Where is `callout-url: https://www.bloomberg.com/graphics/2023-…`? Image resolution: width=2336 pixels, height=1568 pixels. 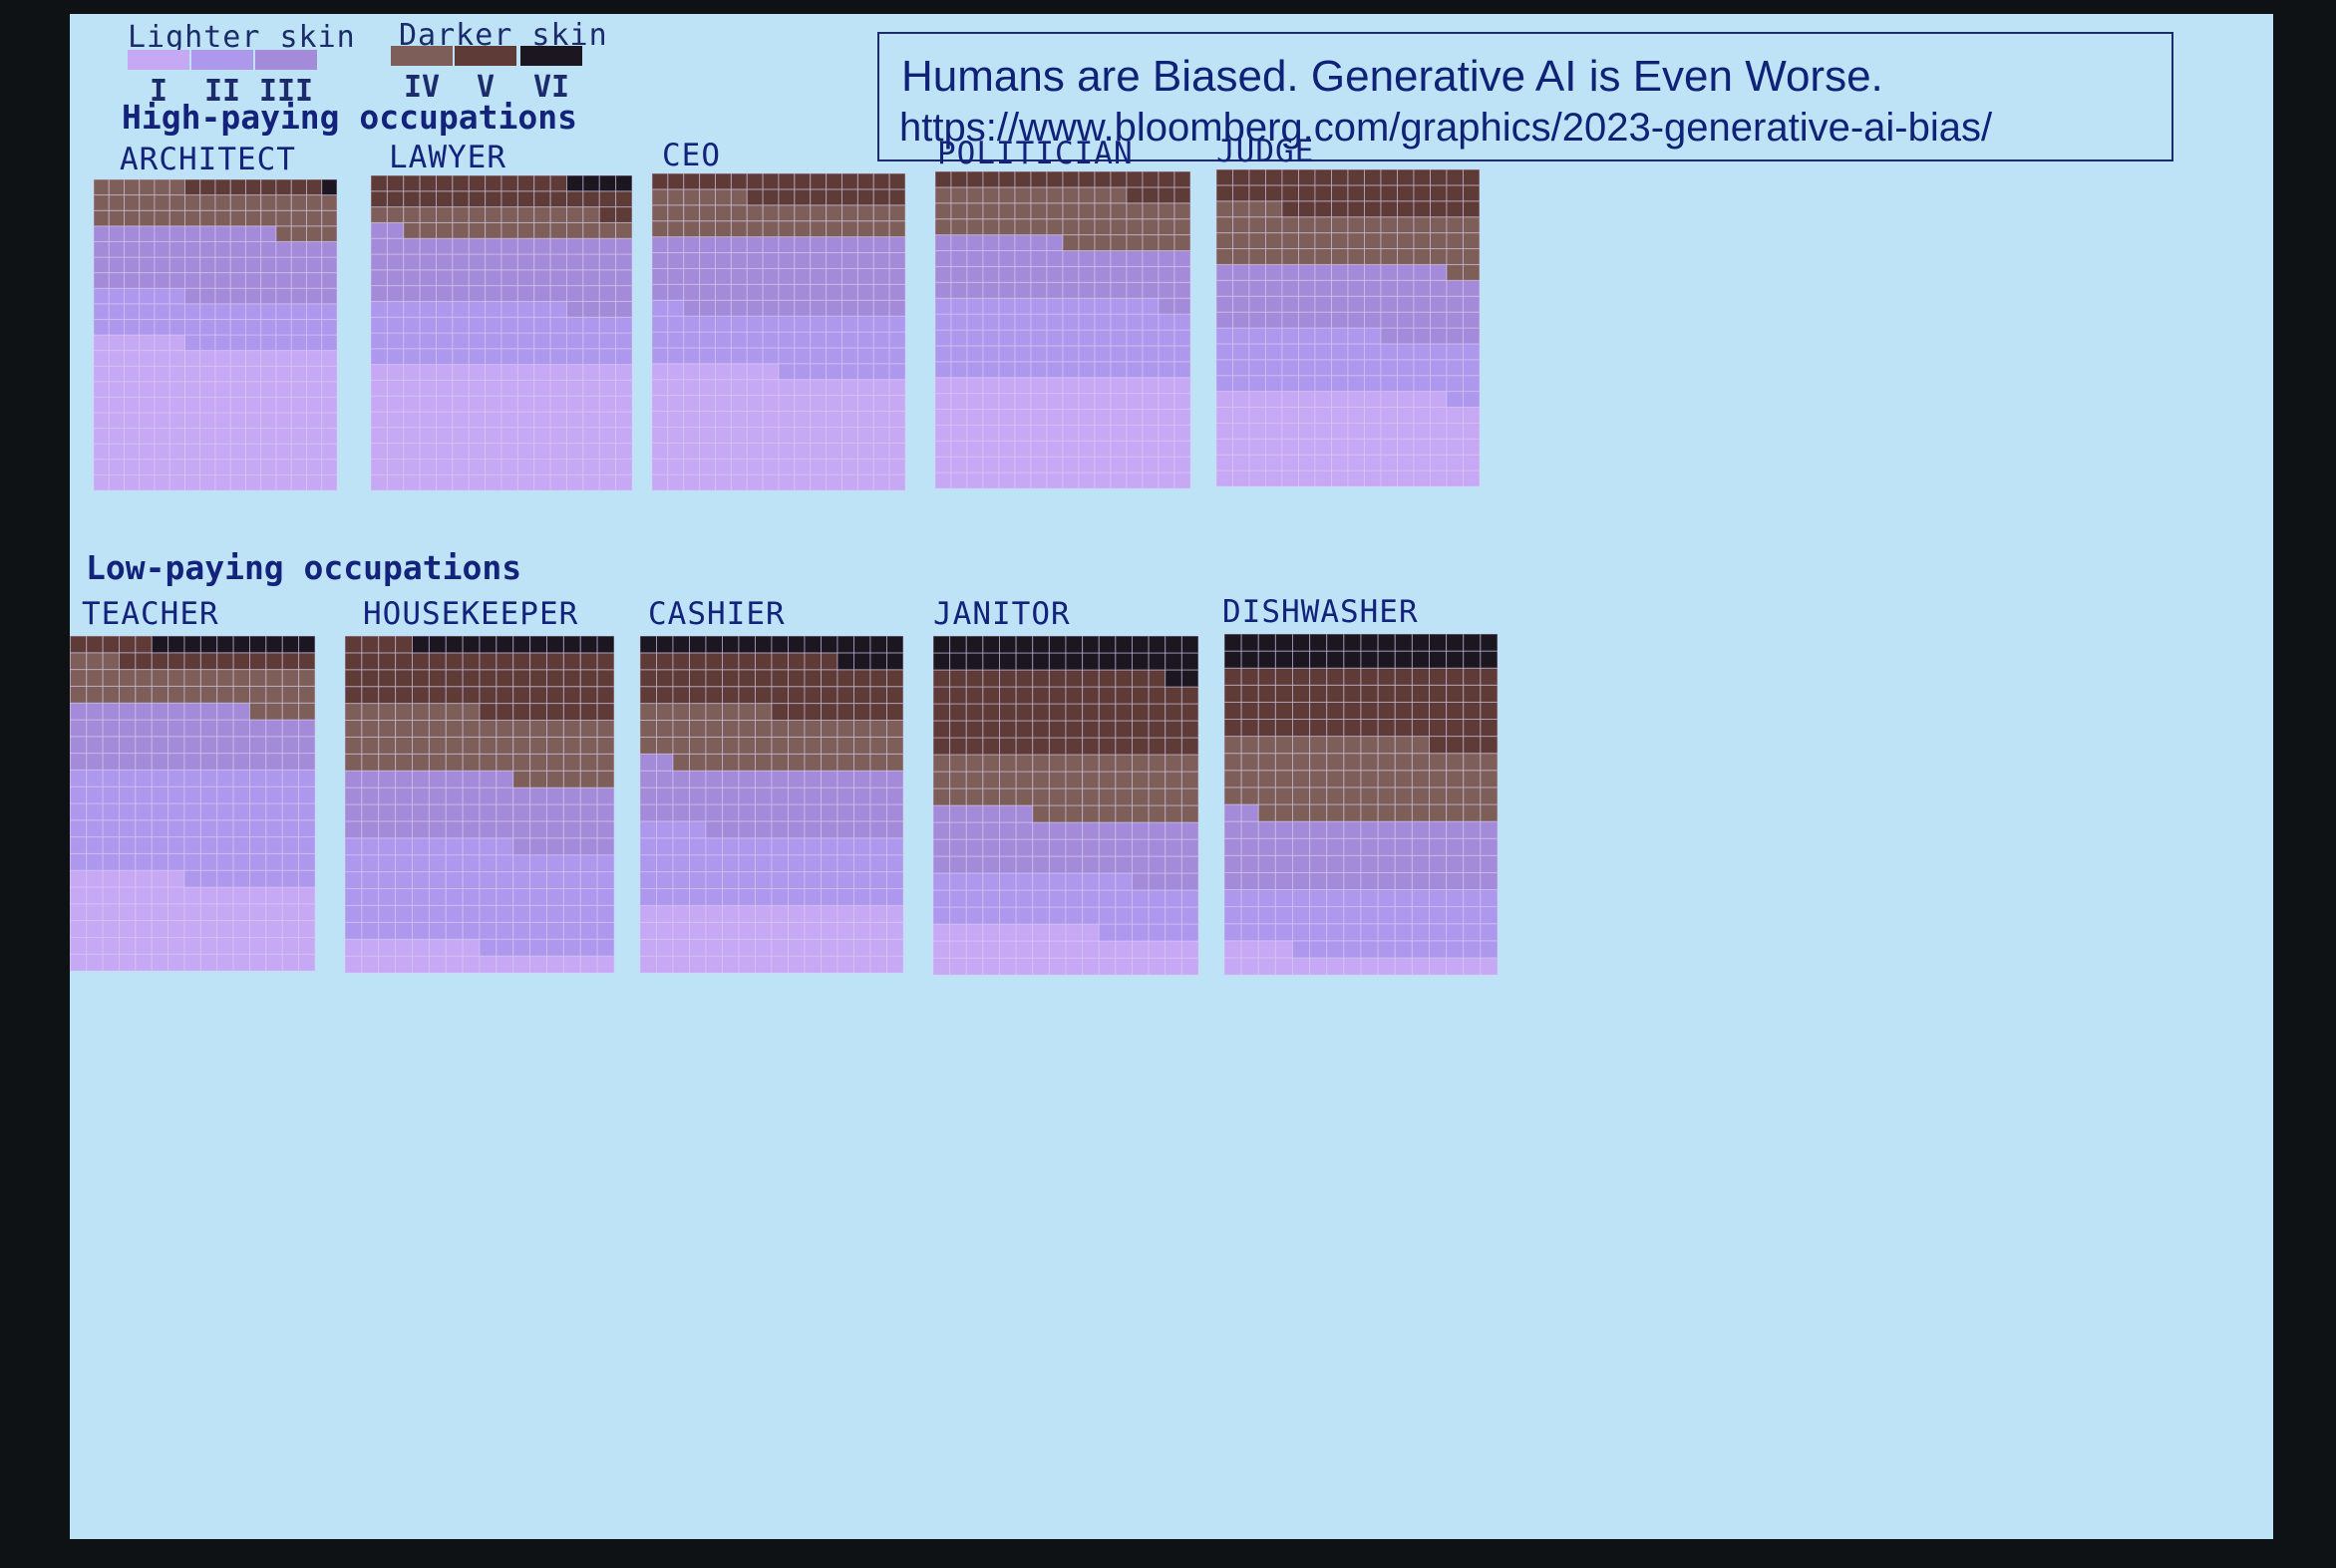 callout-url: https://www.bloomberg.com/graphics/2023-… is located at coordinates (1446, 128).